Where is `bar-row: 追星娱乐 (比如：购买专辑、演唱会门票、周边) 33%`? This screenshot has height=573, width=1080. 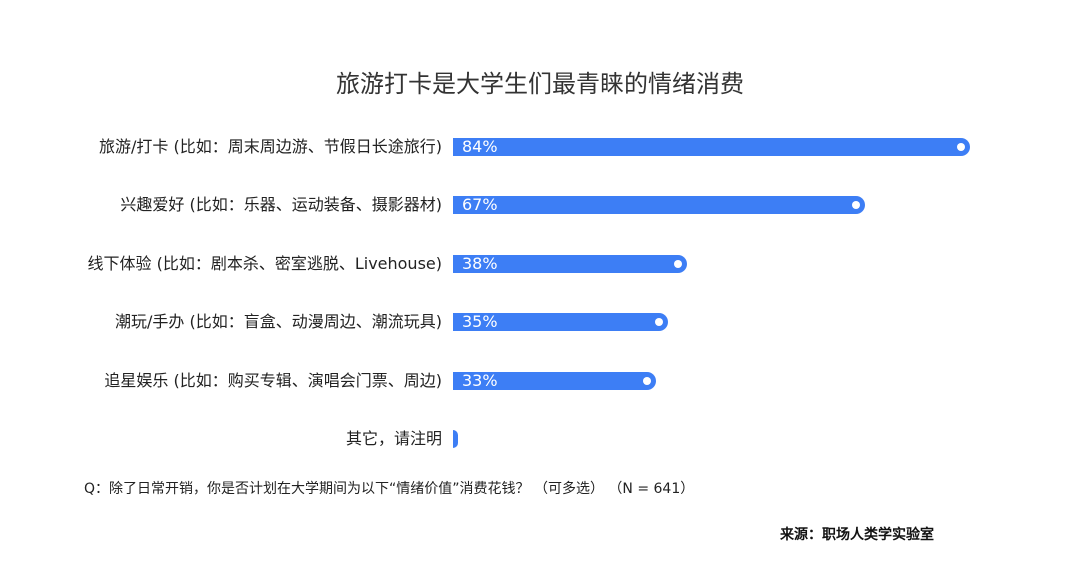
bar-row: 追星娱乐 (比如：购买专辑、演唱会门票、周边) 33% is located at coordinates (540, 381).